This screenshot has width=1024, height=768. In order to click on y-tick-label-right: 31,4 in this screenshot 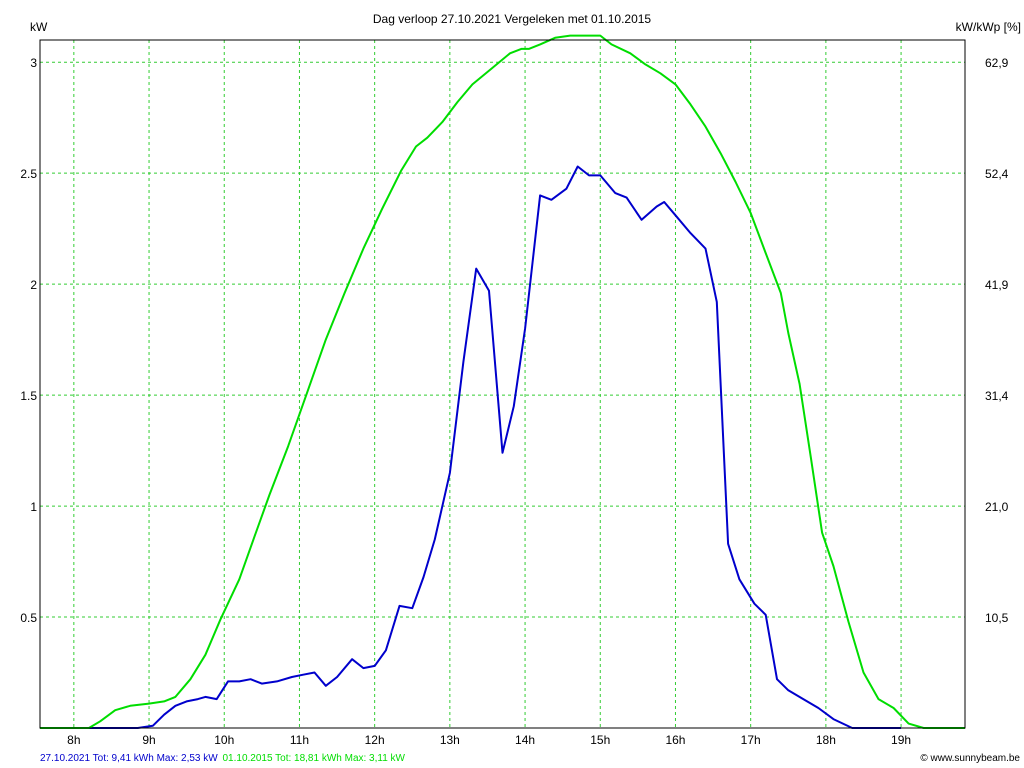, I will do `click(997, 396)`.